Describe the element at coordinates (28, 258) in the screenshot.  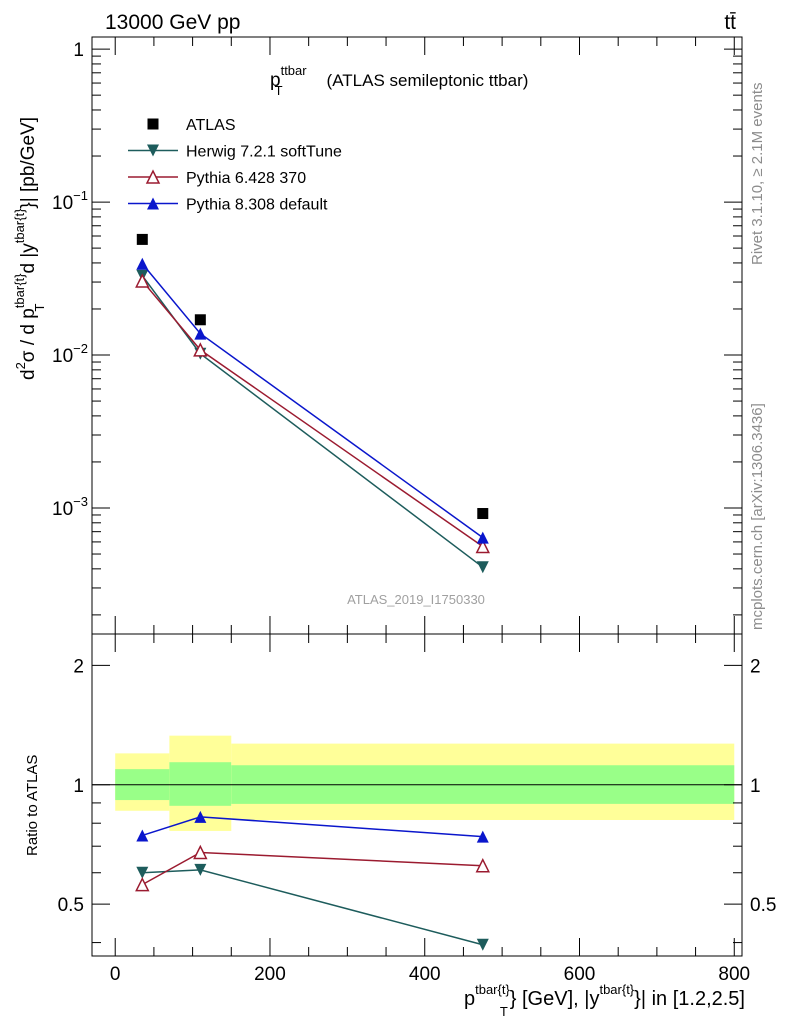
I see `ylabel-c: d |y` at that location.